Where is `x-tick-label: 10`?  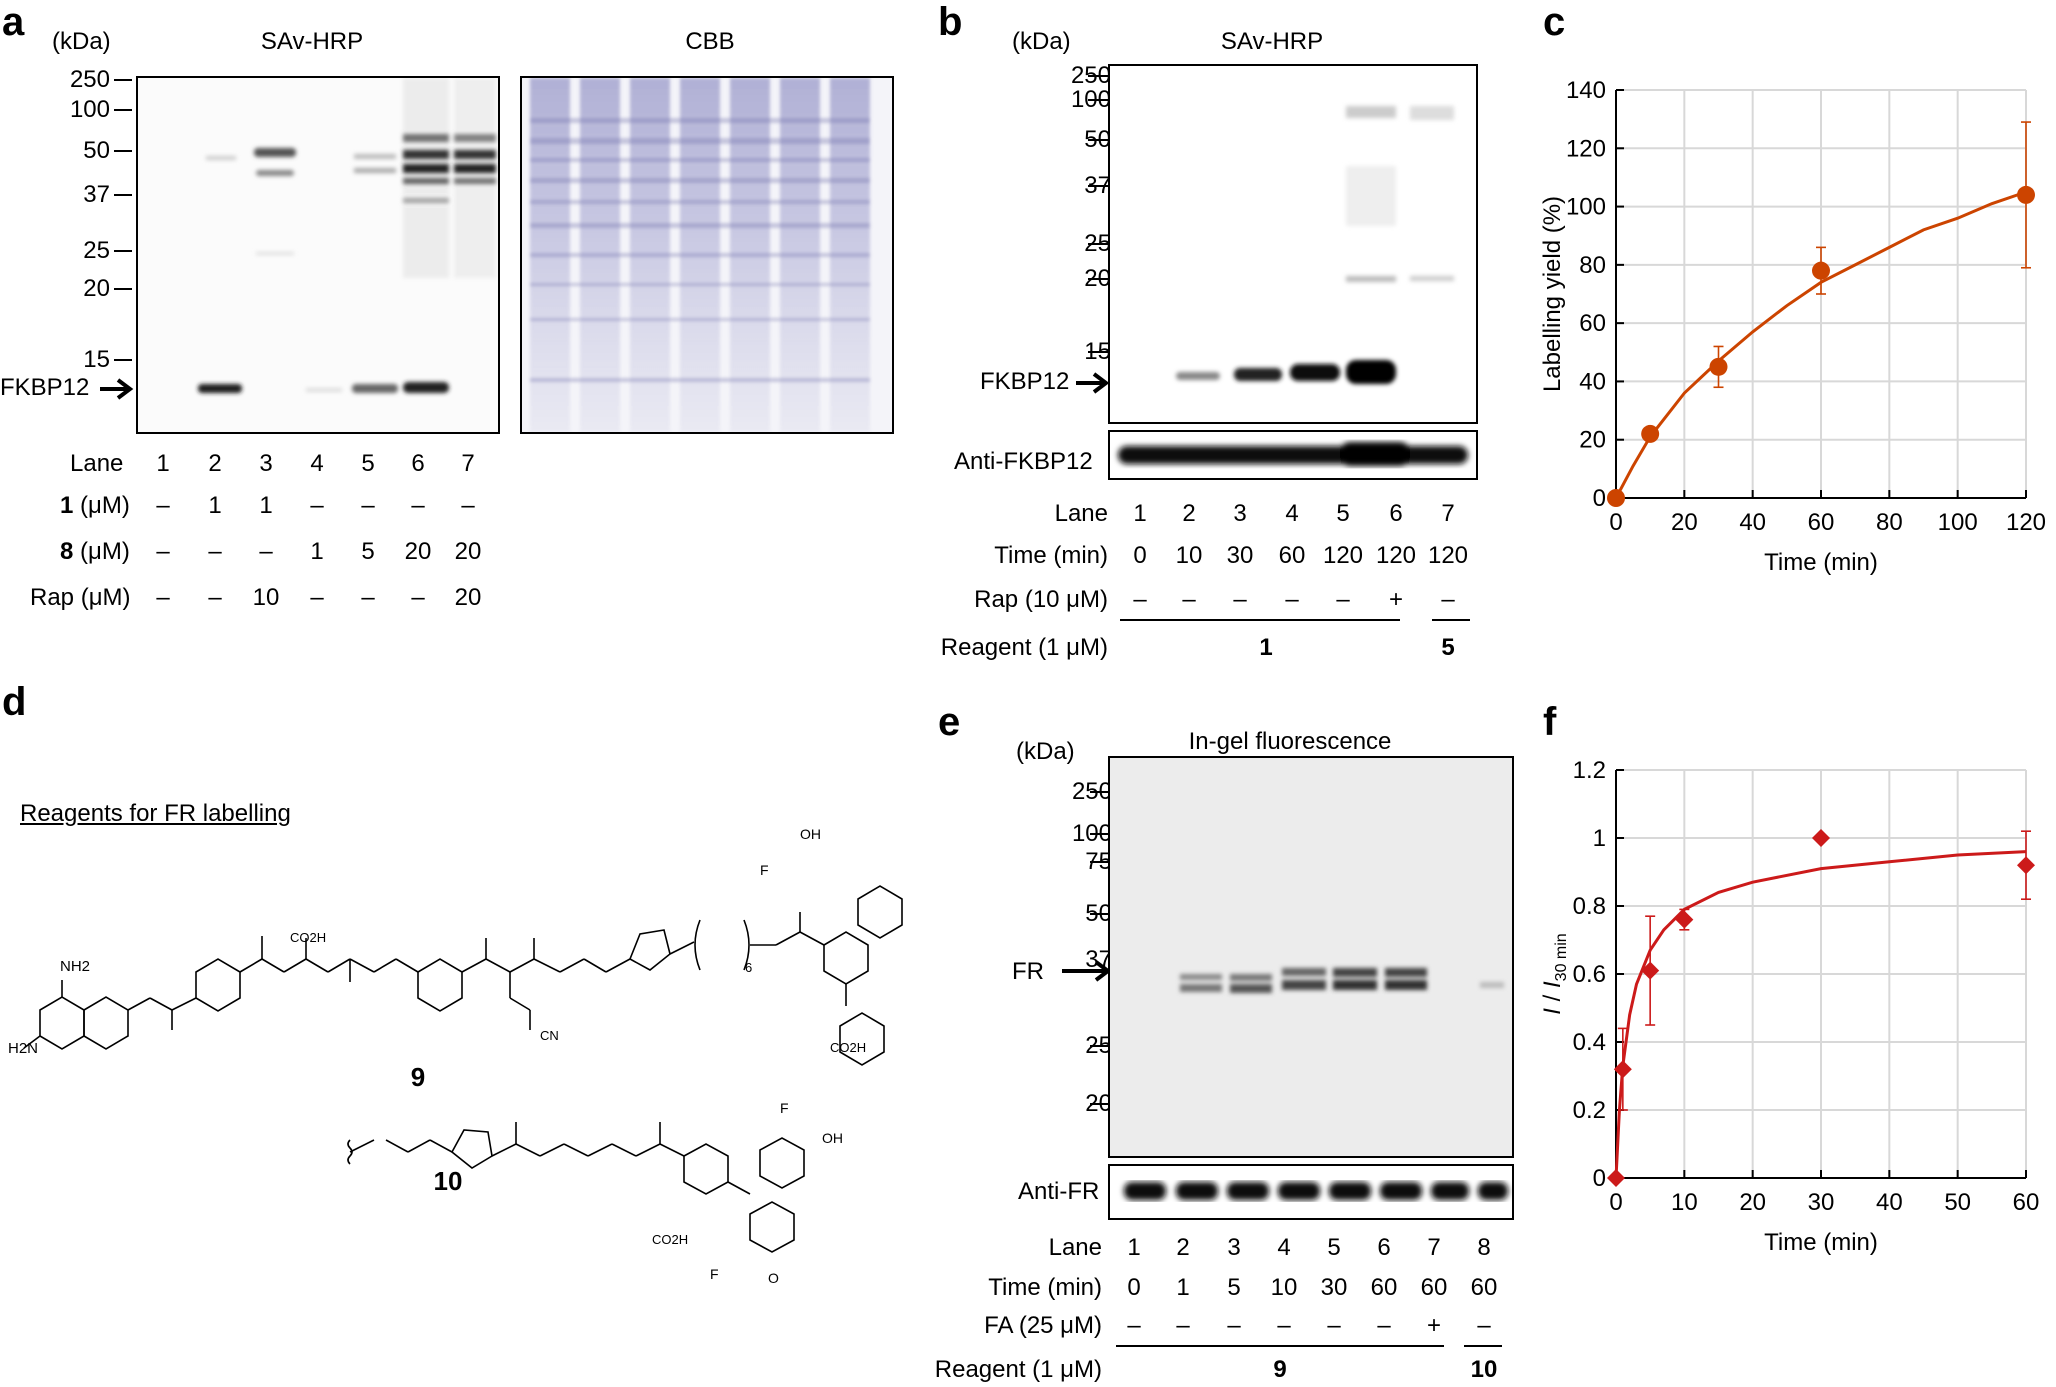
x-tick-label: 10 is located at coordinates (1684, 1202).